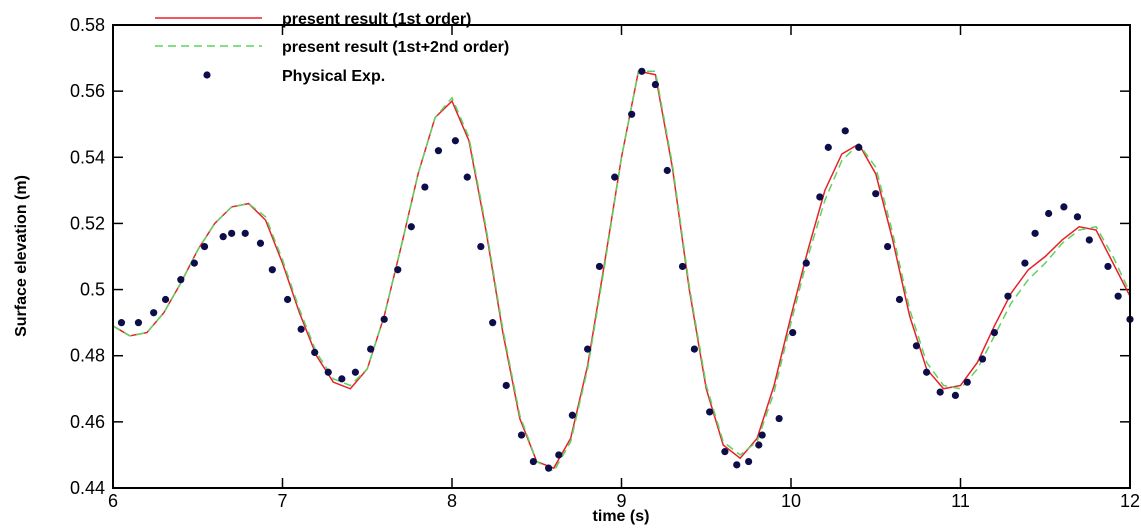 This screenshot has width=1141, height=529. Describe the element at coordinates (21, 256) in the screenshot. I see `y-axis-title: Surface elevation (m)` at that location.